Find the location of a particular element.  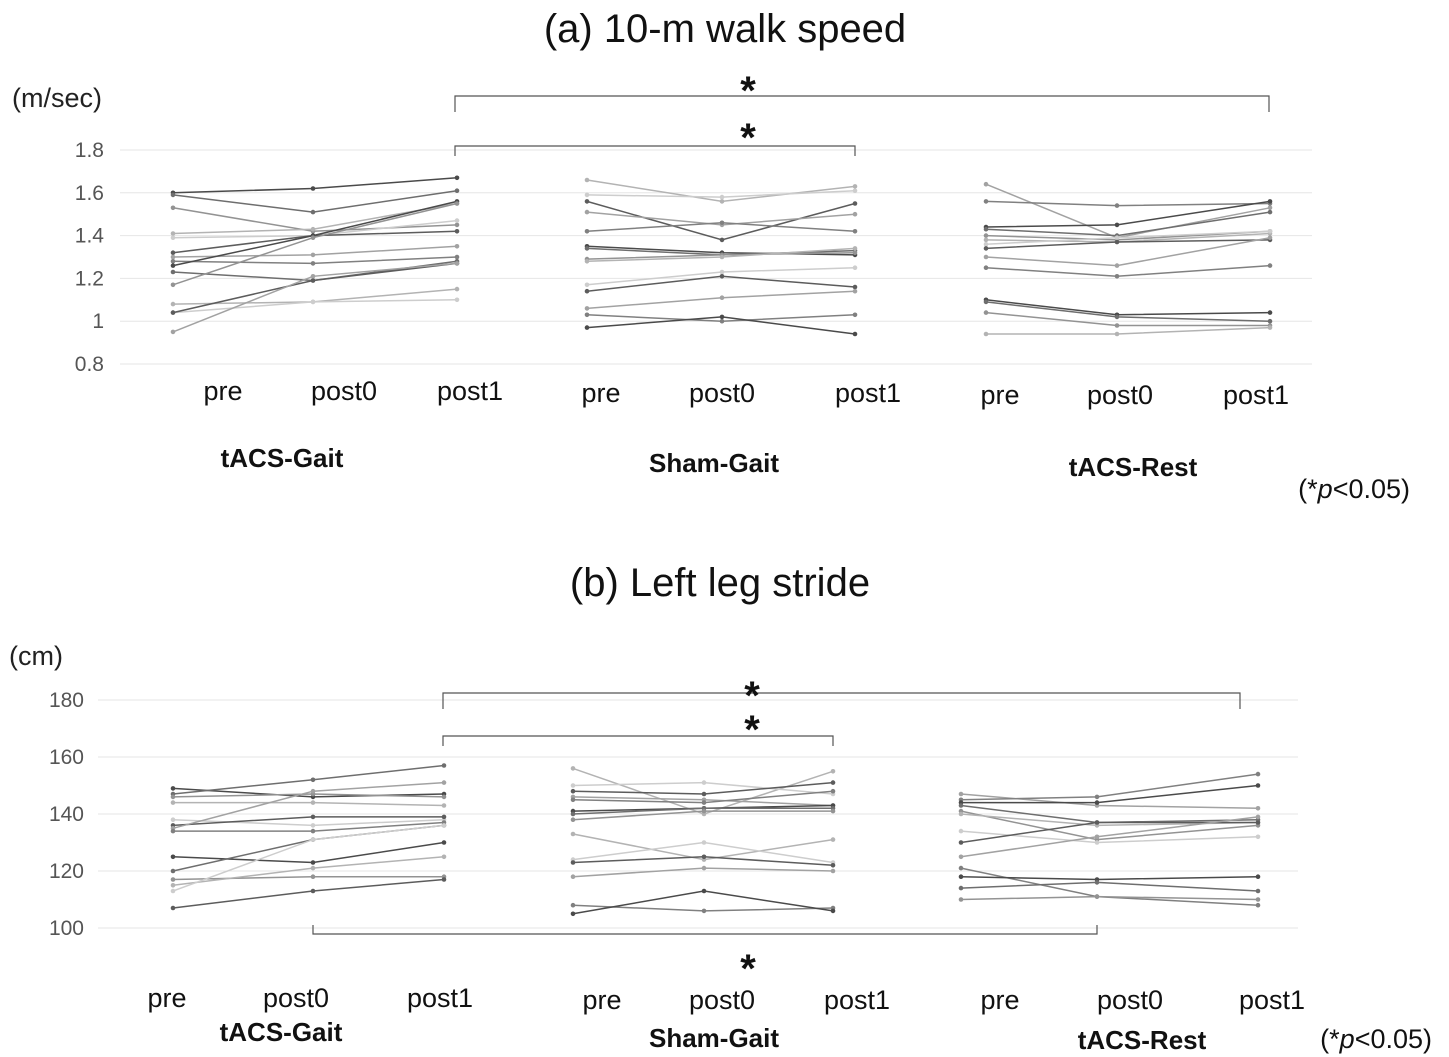

y-tick-label: 160 is located at coordinates (66, 757).